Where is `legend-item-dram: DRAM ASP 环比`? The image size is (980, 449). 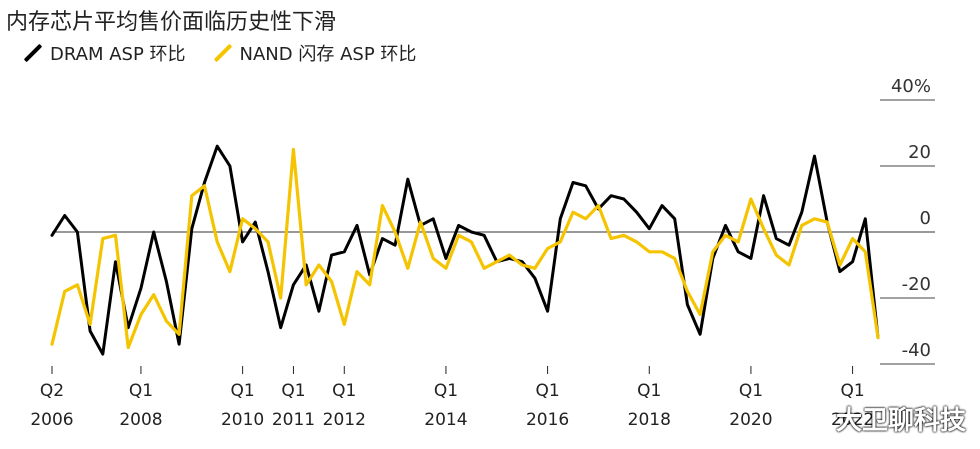 legend-item-dram: DRAM ASP 环比 is located at coordinates (104, 53).